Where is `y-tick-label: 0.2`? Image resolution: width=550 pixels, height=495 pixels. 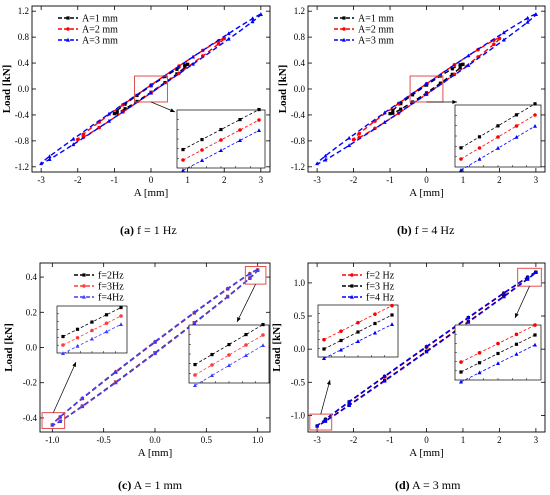 y-tick-label: 0.2 is located at coordinates (31, 312).